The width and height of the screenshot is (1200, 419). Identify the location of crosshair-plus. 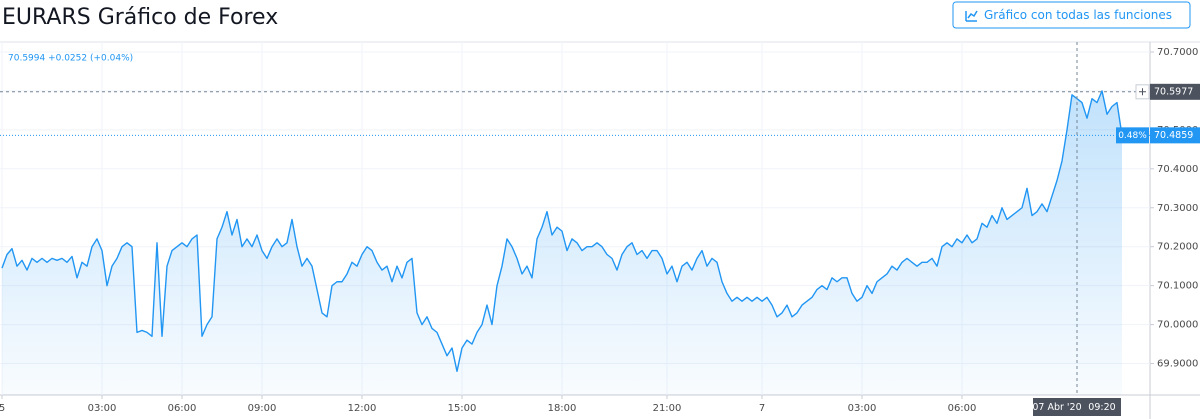
(1142, 92).